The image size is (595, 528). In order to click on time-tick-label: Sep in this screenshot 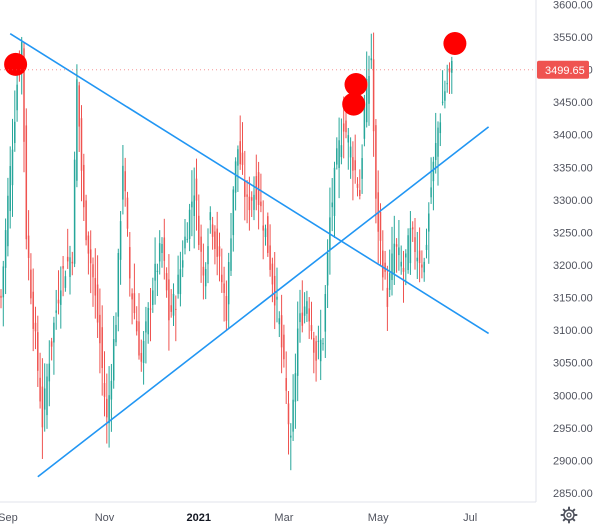, I will do `click(9, 518)`.